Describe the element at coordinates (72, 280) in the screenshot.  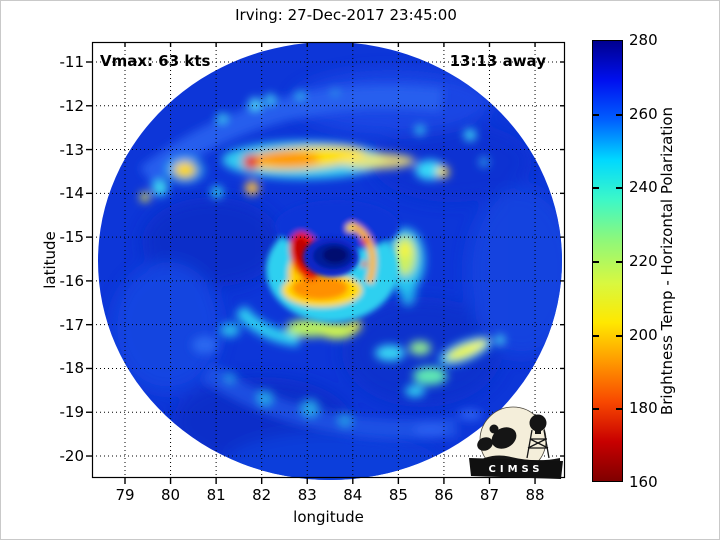
I see `y-tick-label: -16` at that location.